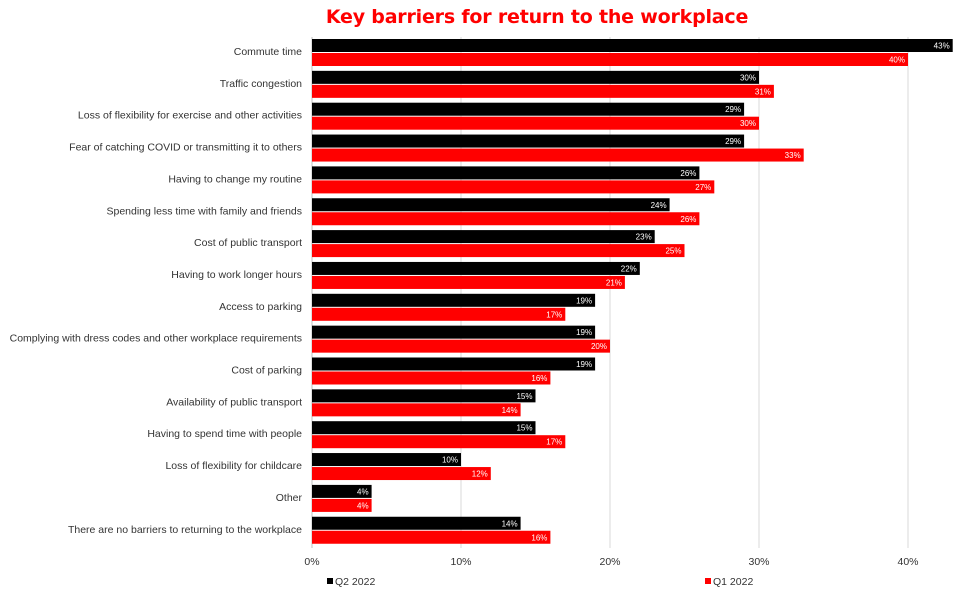 The height and width of the screenshot is (604, 965). Describe the element at coordinates (733, 582) in the screenshot. I see `legend-label: Q1 2022` at that location.